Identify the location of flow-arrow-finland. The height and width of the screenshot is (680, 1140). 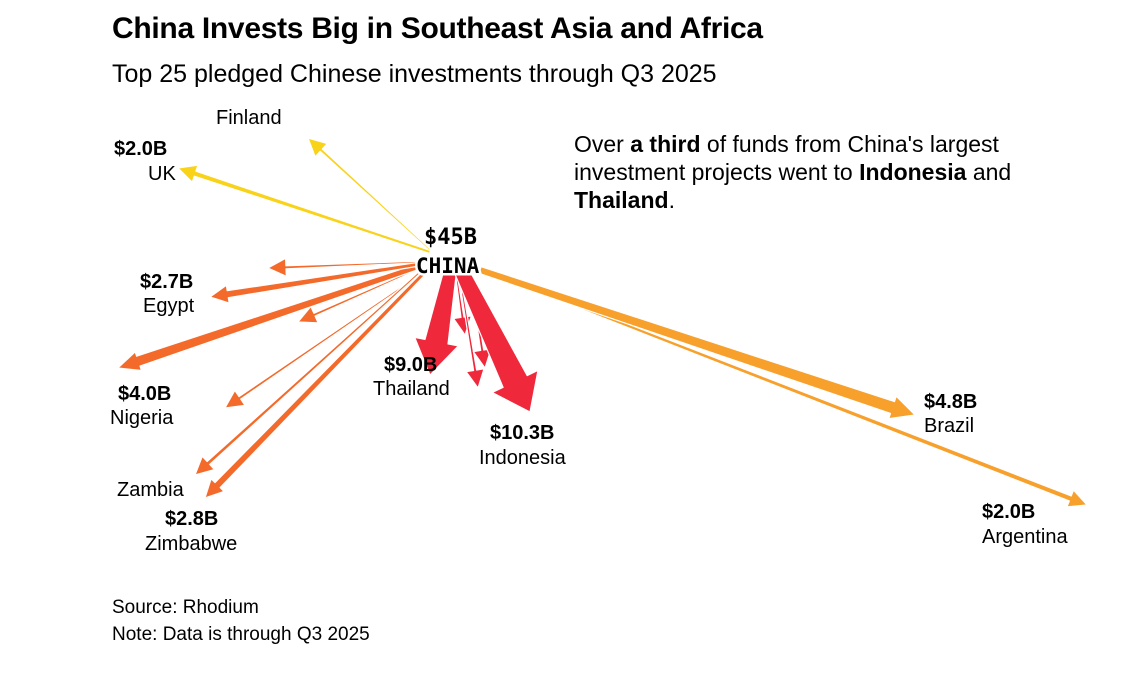
(369, 194).